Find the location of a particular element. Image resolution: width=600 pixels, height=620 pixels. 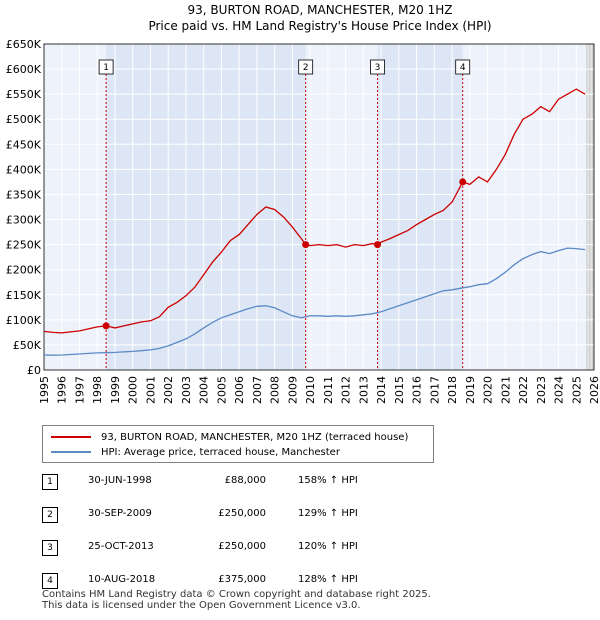

y-tick-label: £500K is located at coordinates (24, 119).